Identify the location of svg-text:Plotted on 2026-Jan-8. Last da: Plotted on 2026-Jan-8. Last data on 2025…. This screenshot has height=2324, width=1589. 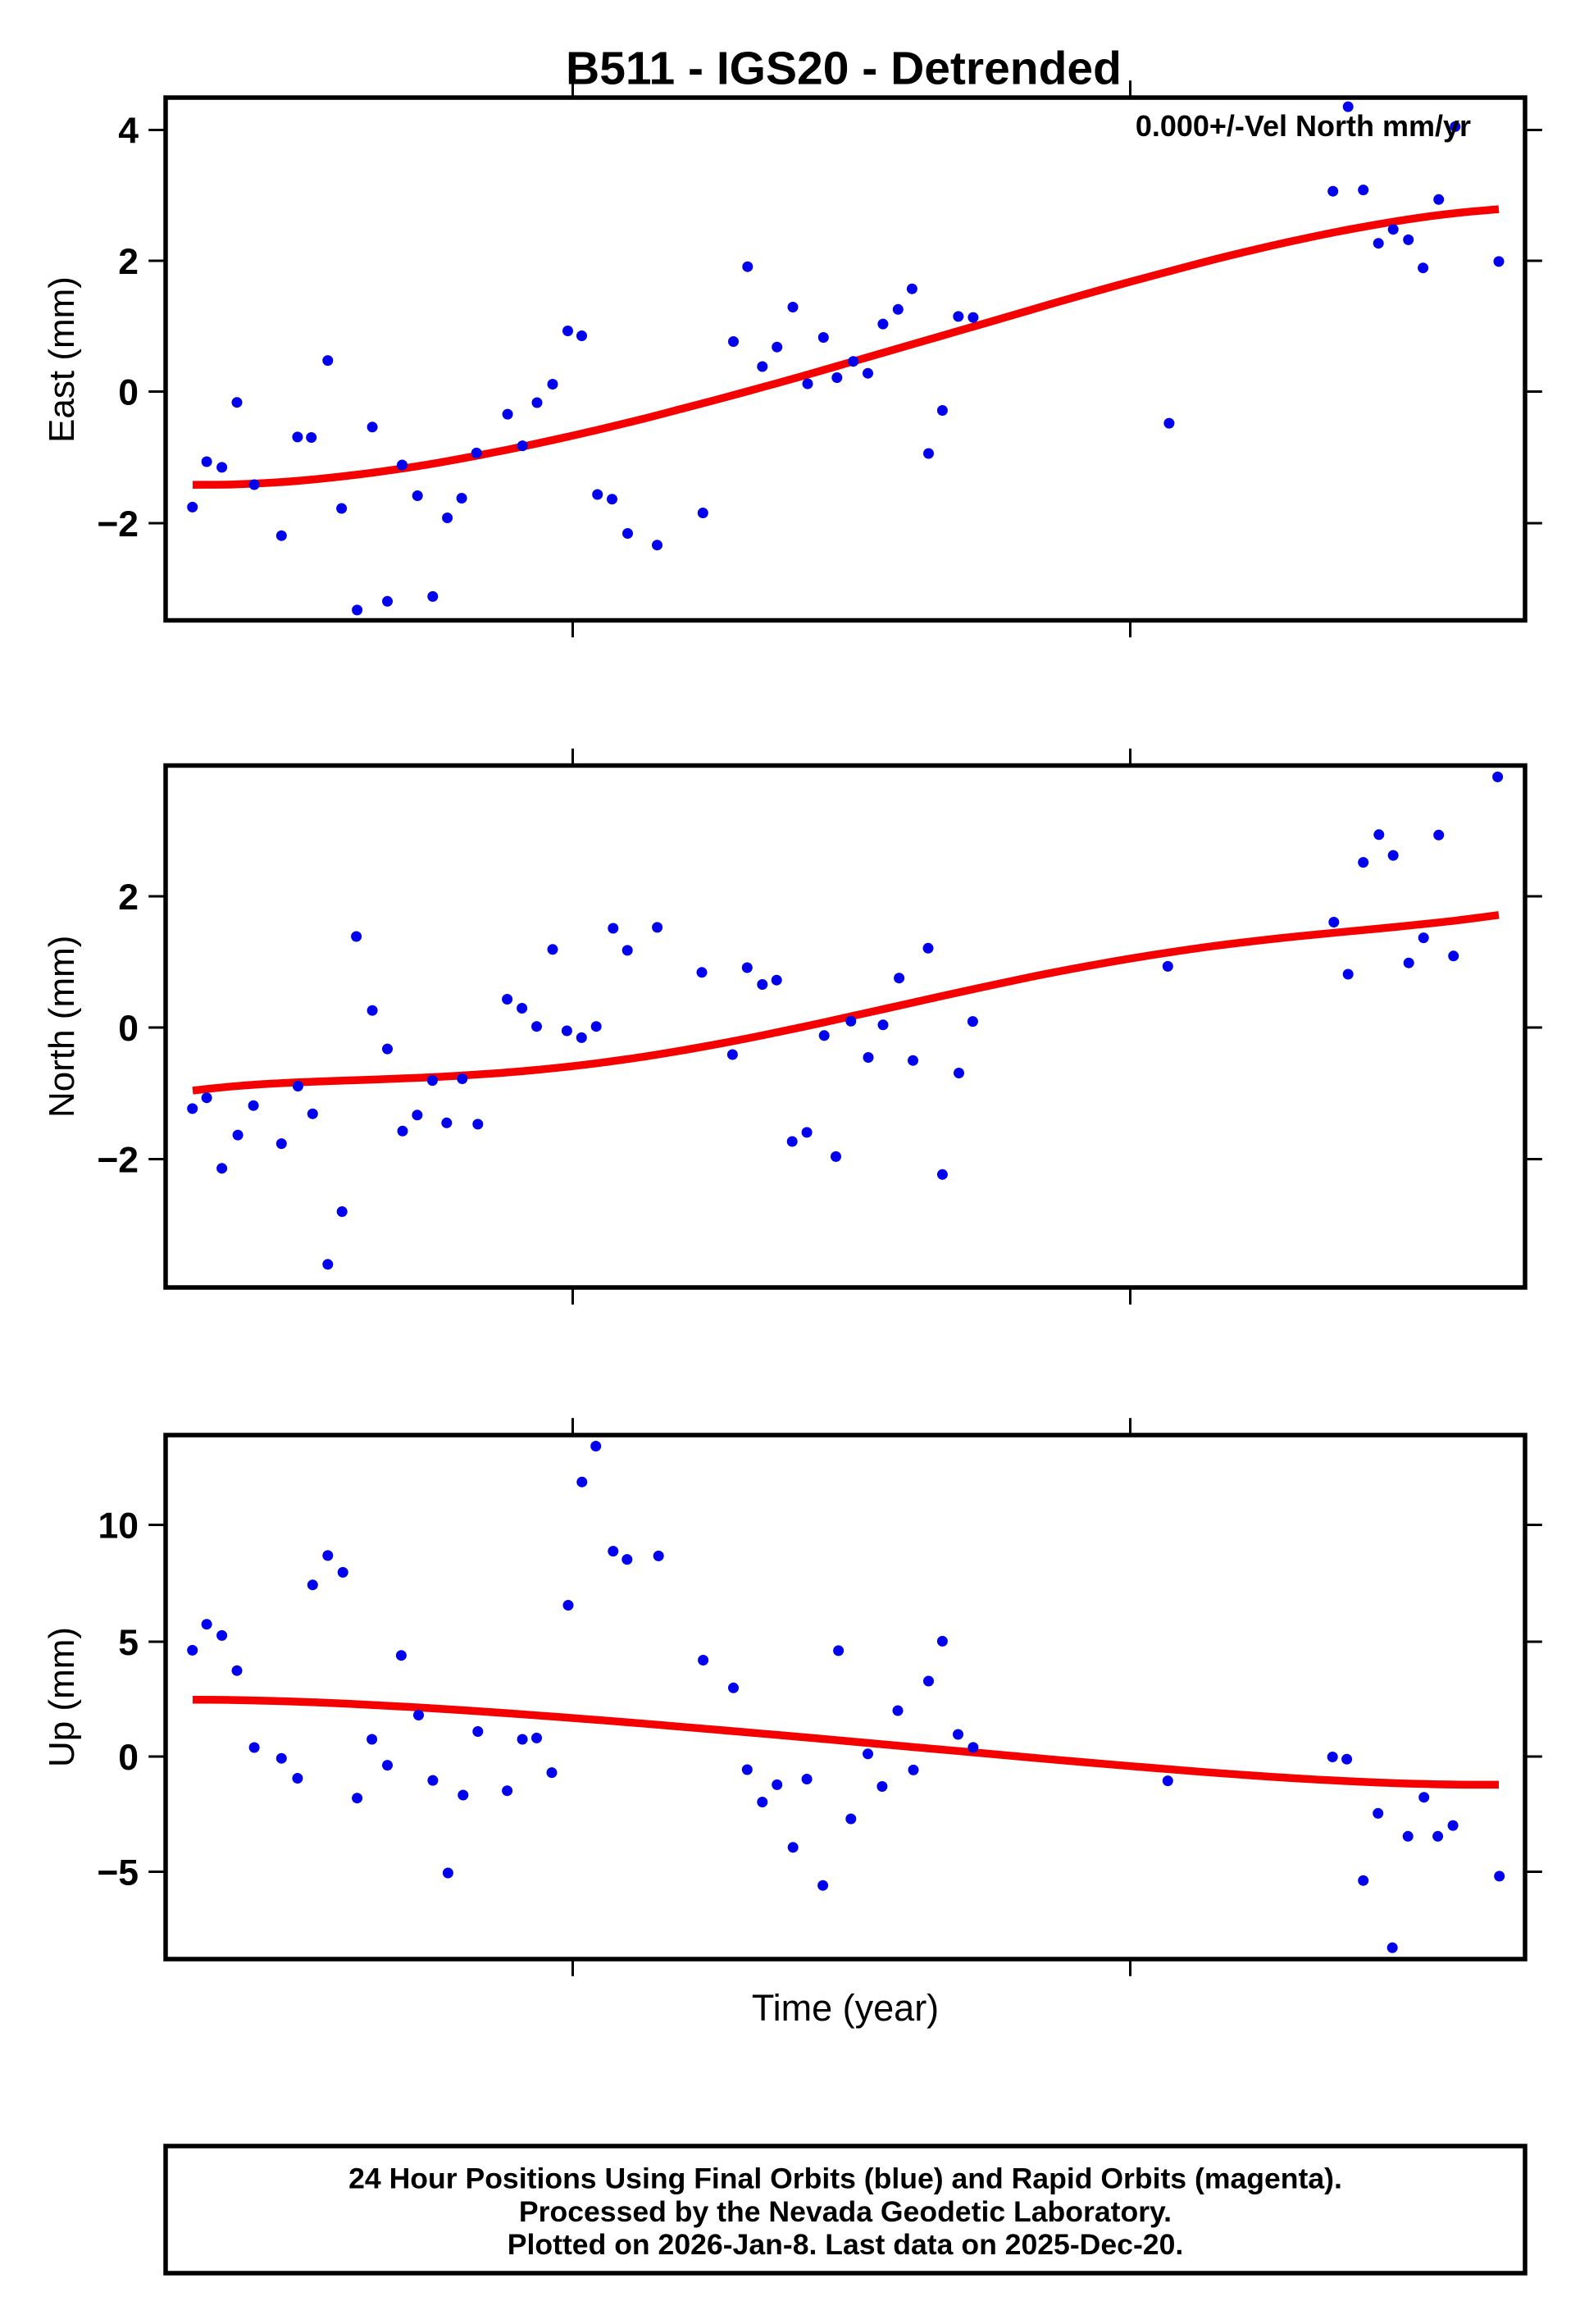
(846, 2244).